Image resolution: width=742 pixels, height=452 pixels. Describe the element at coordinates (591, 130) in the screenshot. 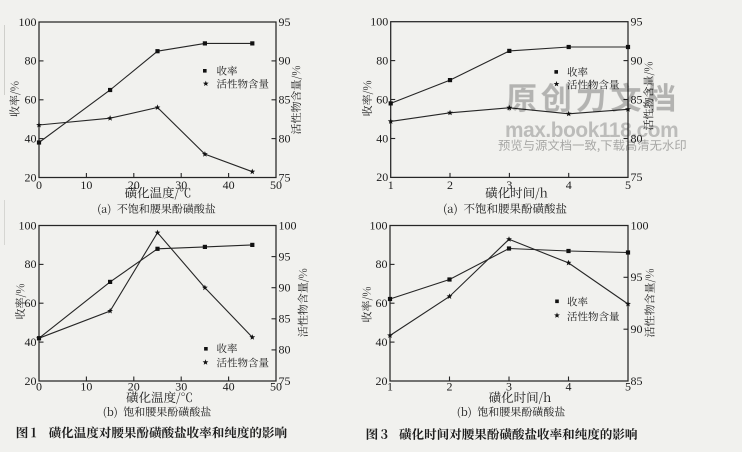

I see `svg-text: max.book118.com` at that location.